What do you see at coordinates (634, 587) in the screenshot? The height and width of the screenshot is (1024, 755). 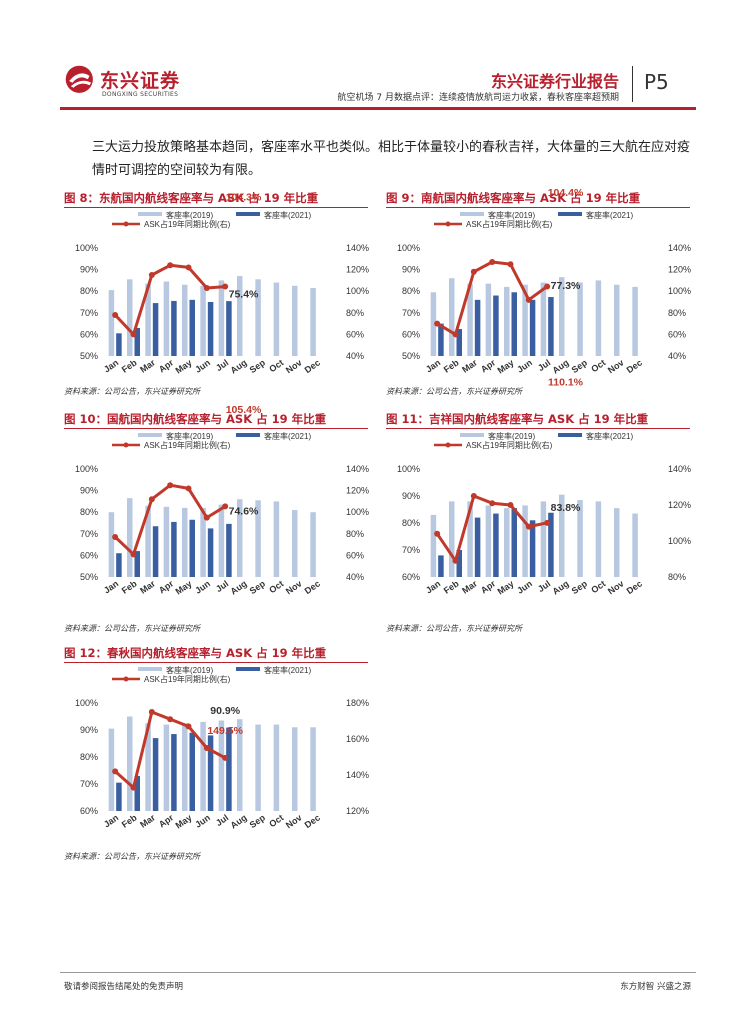 I see `x-tick-label: Dec` at bounding box center [634, 587].